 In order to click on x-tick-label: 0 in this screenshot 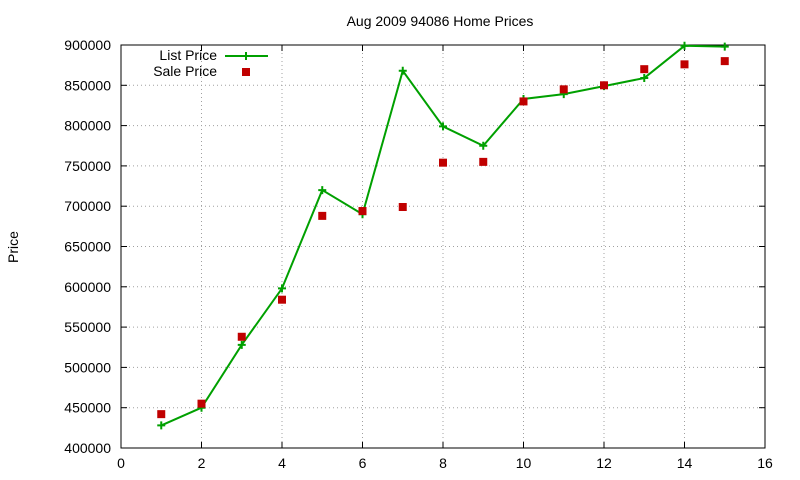, I will do `click(121, 463)`.